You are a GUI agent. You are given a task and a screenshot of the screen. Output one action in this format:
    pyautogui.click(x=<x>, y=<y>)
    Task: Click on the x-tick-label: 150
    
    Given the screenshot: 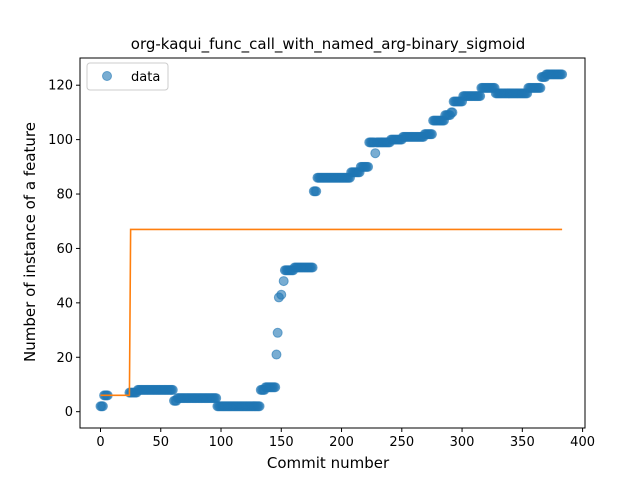 What is the action you would take?
    pyautogui.click(x=281, y=442)
    